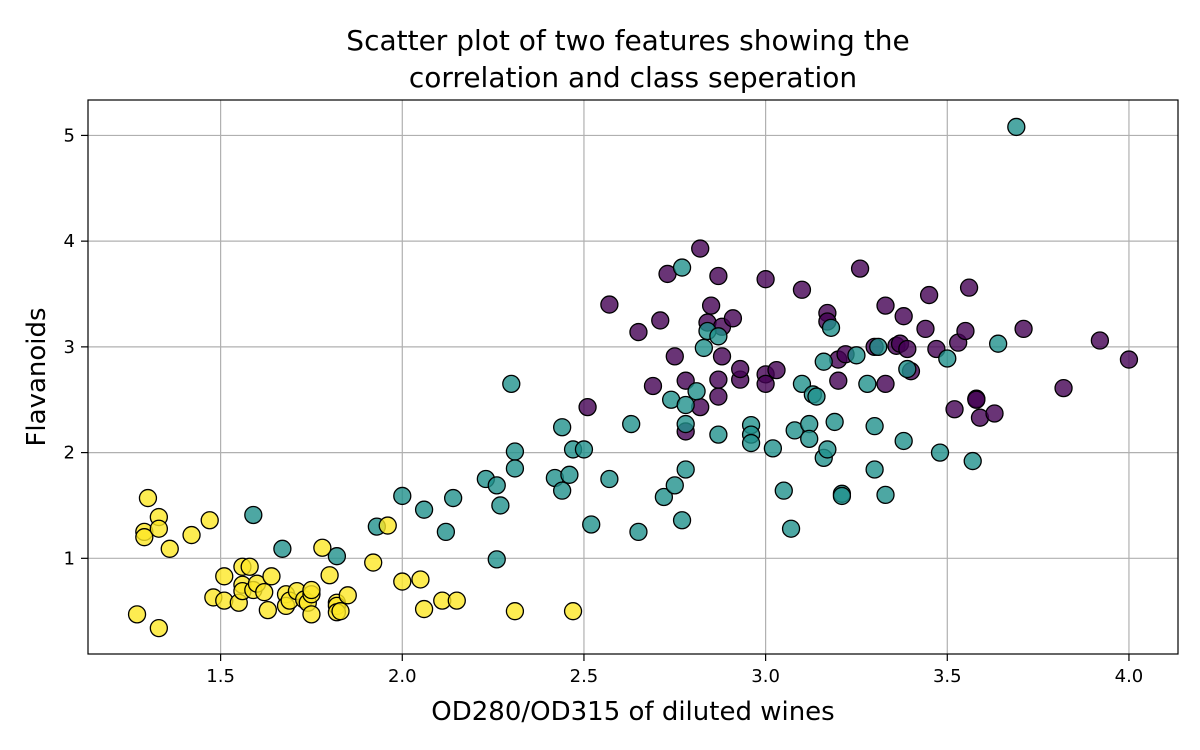 This screenshot has width=1200, height=750. I want to click on y-tick-label: 2, so click(69, 453).